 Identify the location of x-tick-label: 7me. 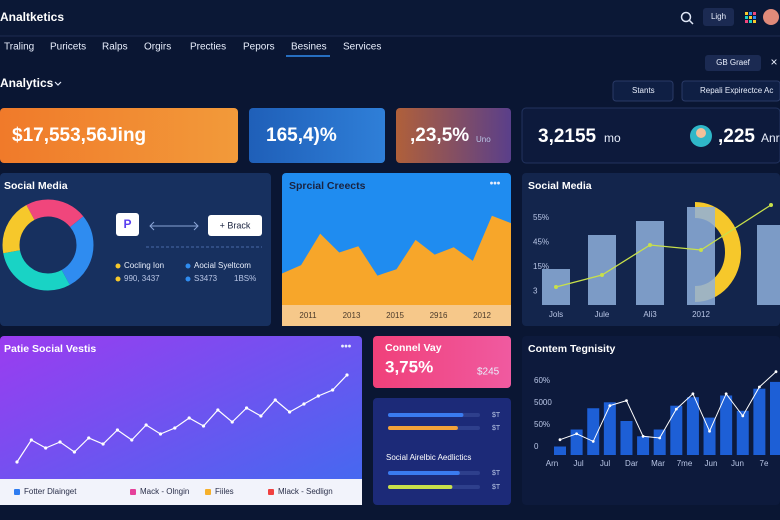
(685, 463).